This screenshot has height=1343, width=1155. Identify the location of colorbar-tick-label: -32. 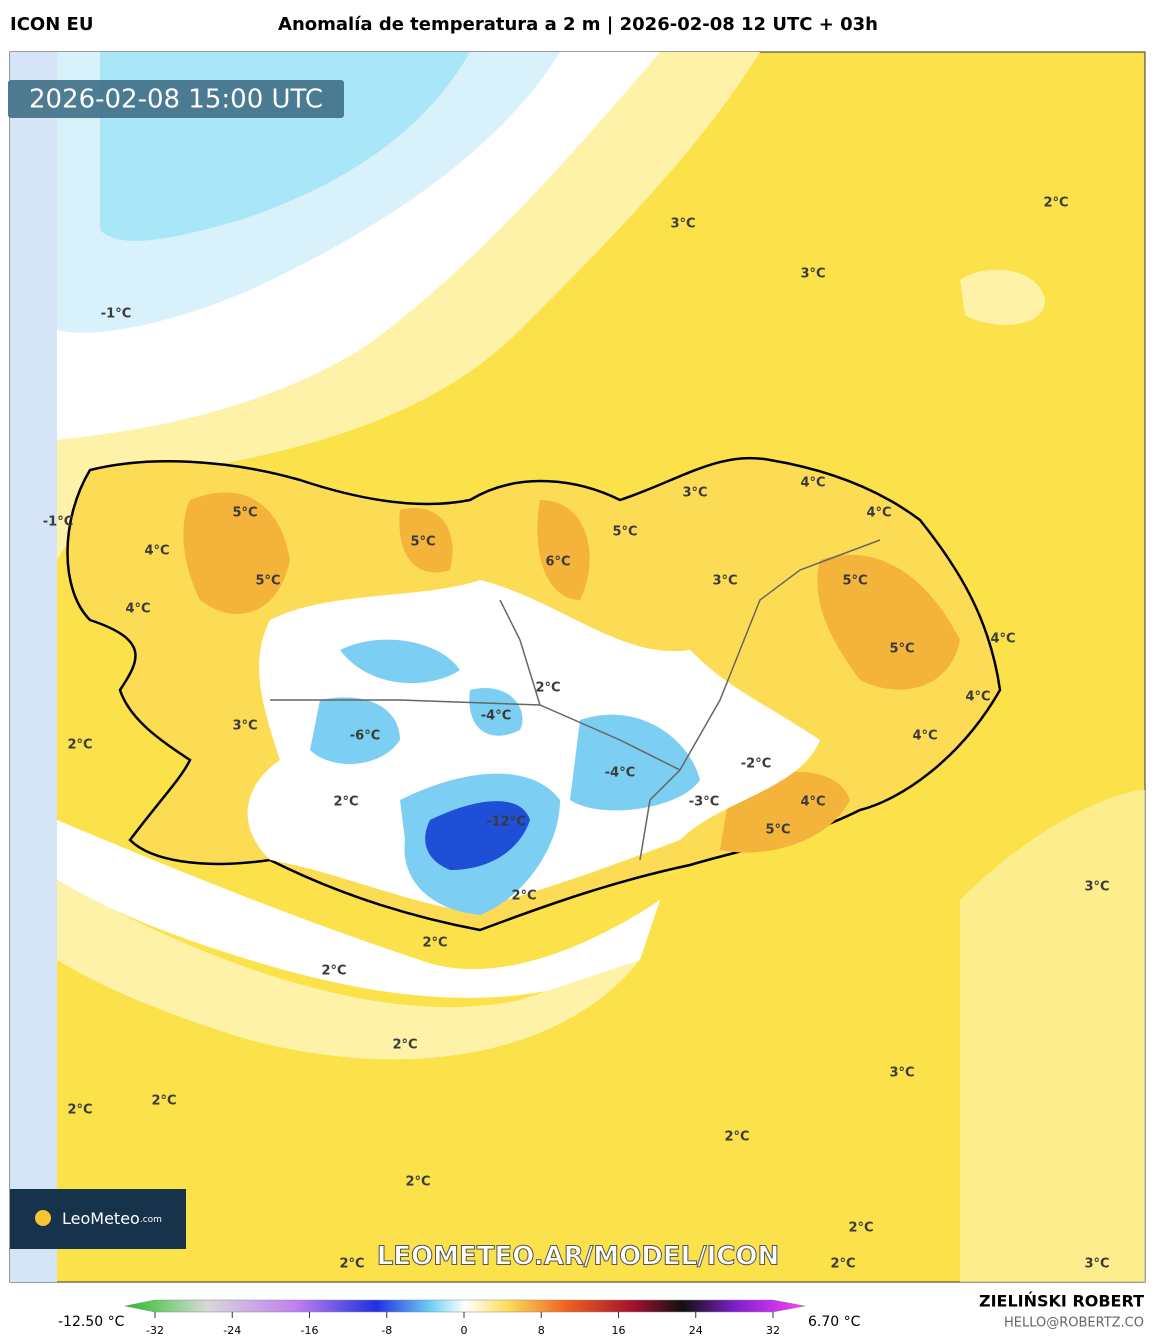
(155, 1330).